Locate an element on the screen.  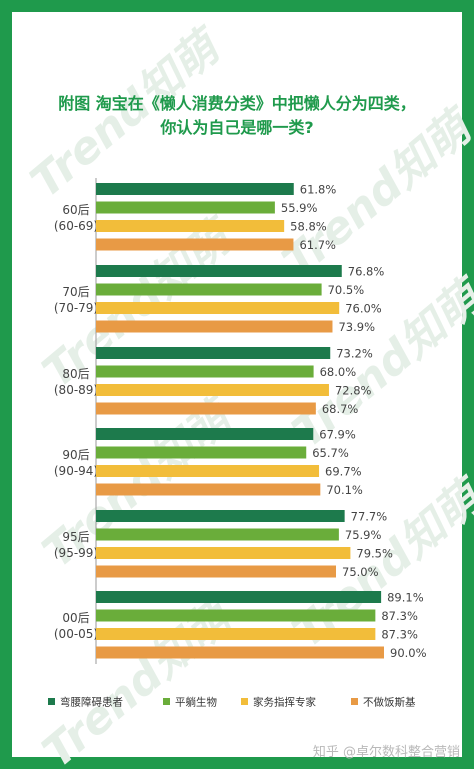
data-label: 70.5% is located at coordinates (346, 290).